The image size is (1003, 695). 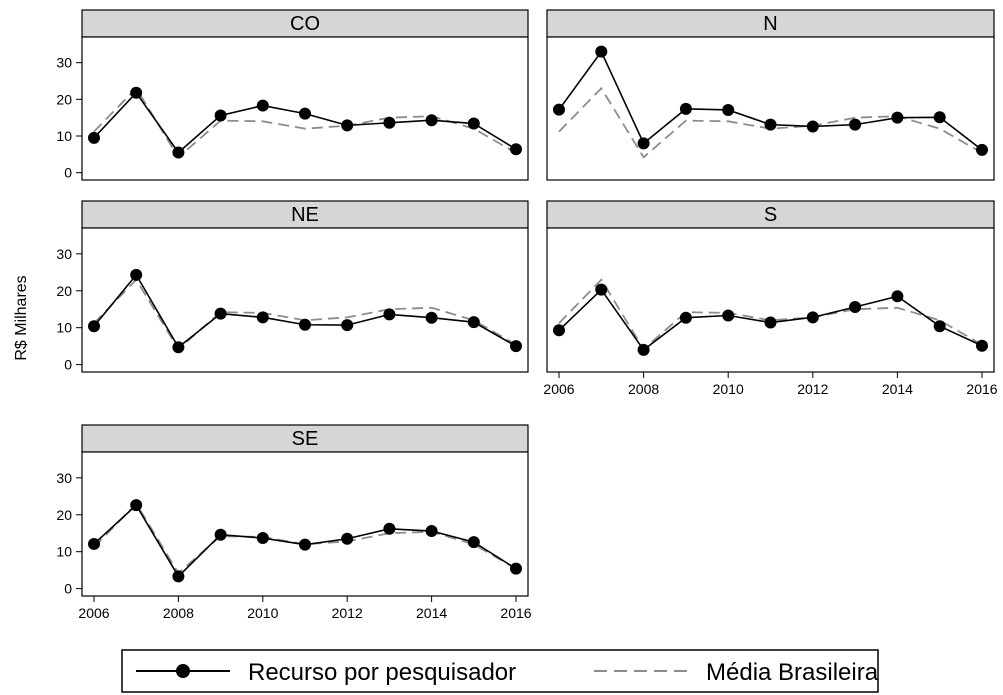 I want to click on panel-title: SE, so click(x=305, y=439).